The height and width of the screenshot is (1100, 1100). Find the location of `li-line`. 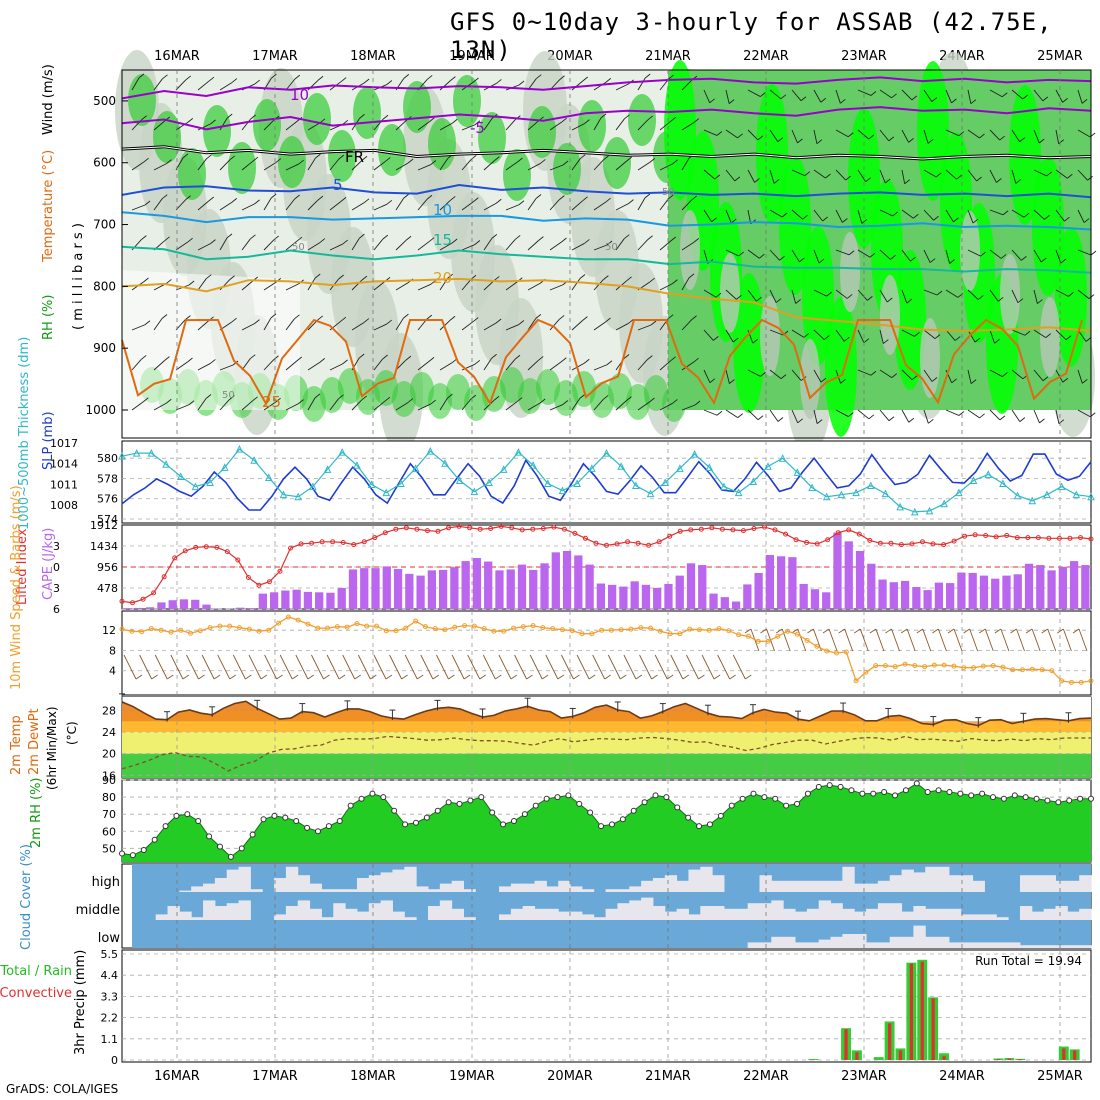

li-line is located at coordinates (606, 564).